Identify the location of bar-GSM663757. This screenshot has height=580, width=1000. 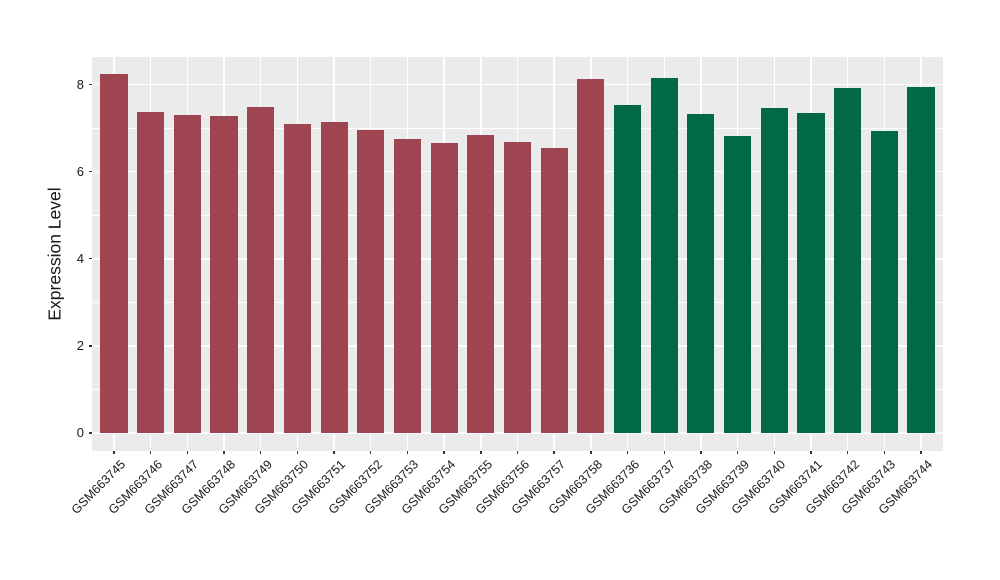
(554, 290).